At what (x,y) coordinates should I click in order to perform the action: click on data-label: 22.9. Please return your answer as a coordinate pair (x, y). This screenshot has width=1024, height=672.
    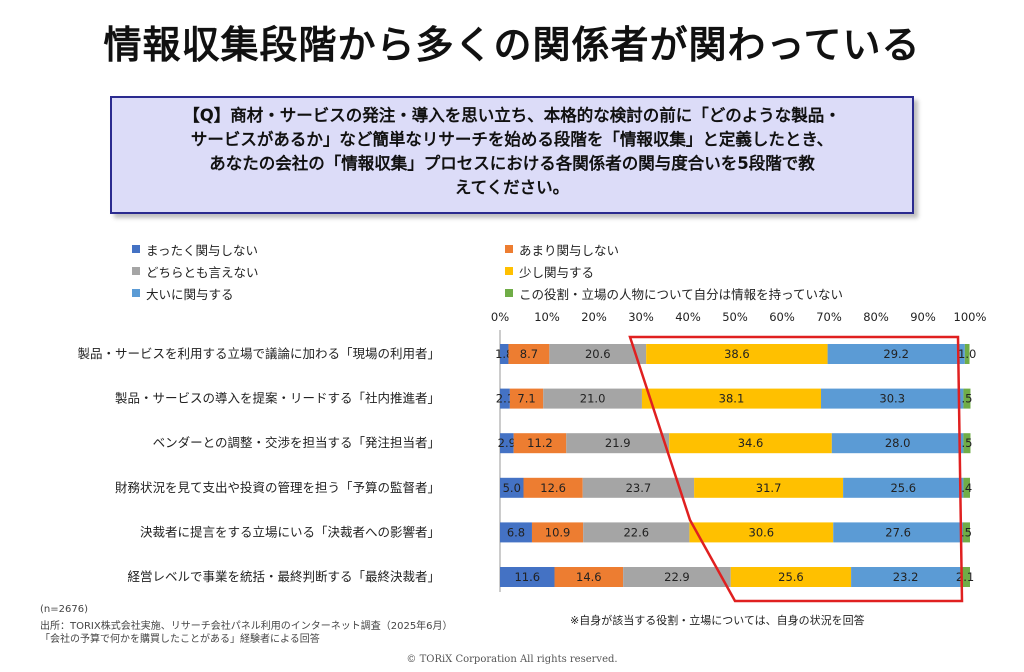
    Looking at the image, I should click on (677, 577).